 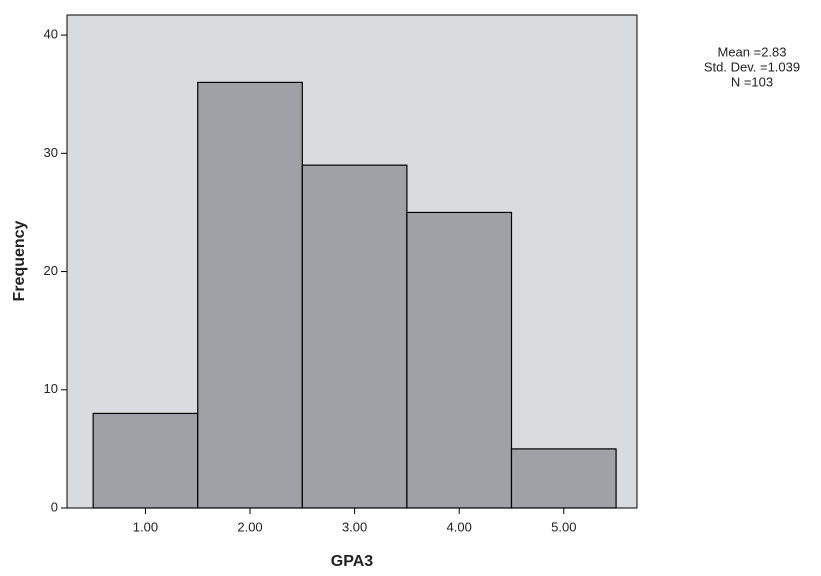 What do you see at coordinates (51, 388) in the screenshot?
I see `y-tick-label: 10` at bounding box center [51, 388].